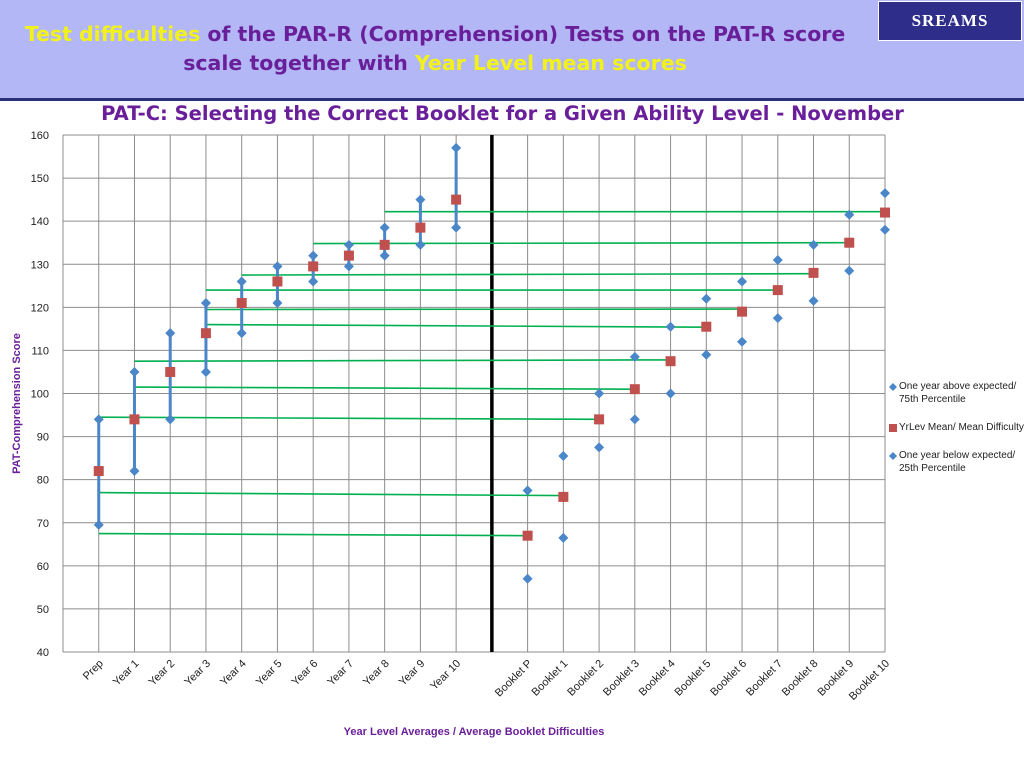 The width and height of the screenshot is (1024, 768). Describe the element at coordinates (43, 524) in the screenshot. I see `y-tick-label: 70` at that location.